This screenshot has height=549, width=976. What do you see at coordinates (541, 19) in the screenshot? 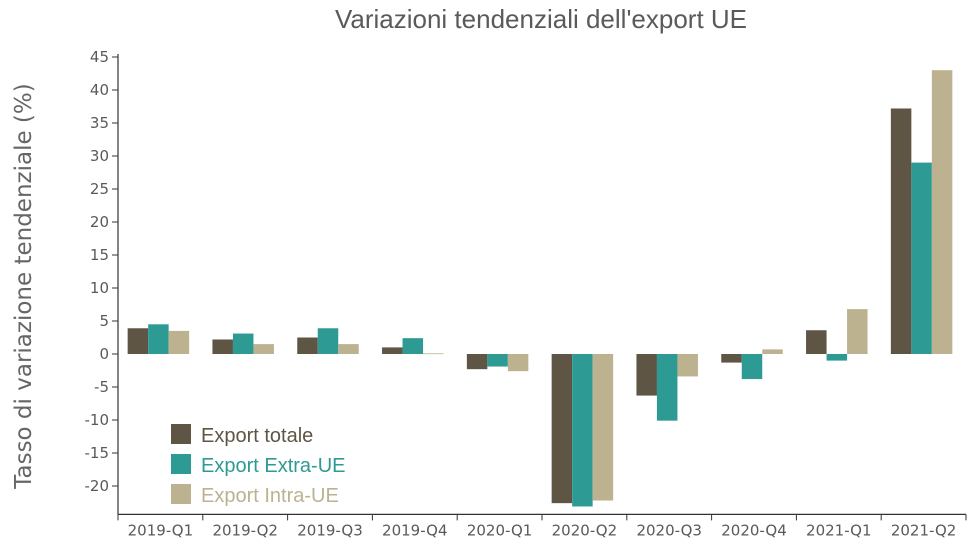
I see `chart-title: Variazioni tendenziali dell'export UE` at bounding box center [541, 19].